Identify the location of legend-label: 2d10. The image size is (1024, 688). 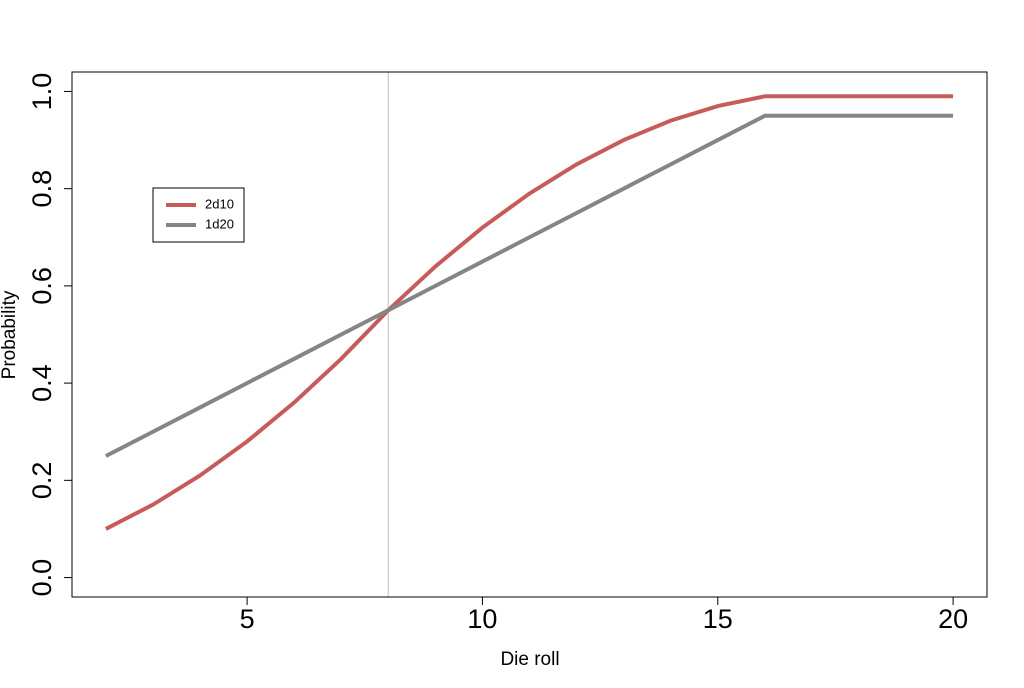
(219, 203).